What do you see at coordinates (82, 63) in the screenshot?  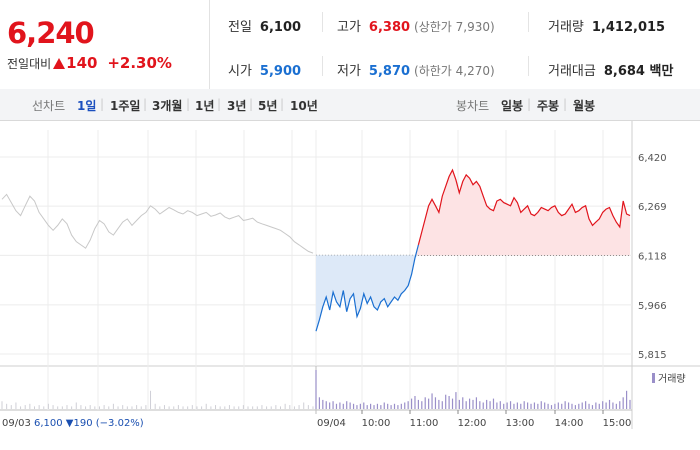 I see `change-amount: 140` at bounding box center [82, 63].